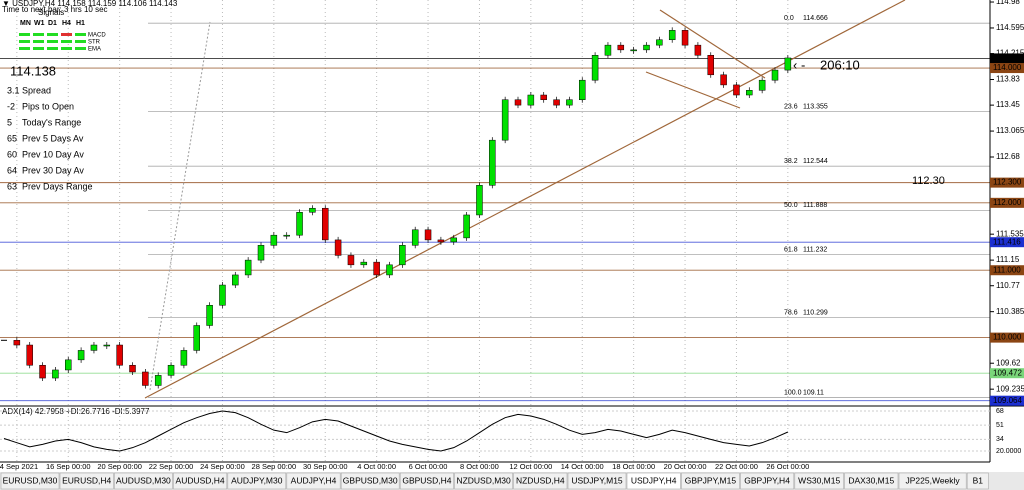 Image resolution: width=1024 pixels, height=490 pixels. I want to click on stat-label: Prev 10 Day Av, so click(53, 154).